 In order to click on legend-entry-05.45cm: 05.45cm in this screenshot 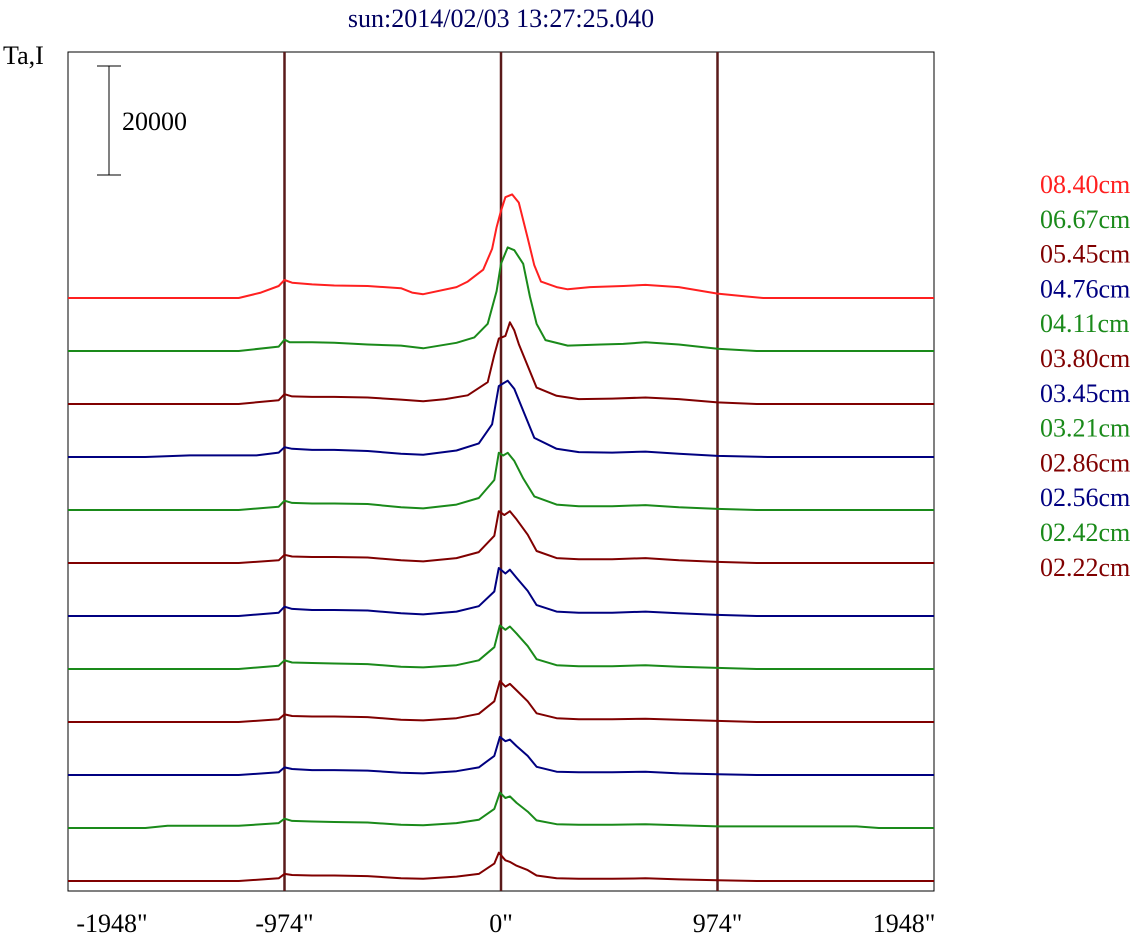, I will do `click(1085, 254)`.